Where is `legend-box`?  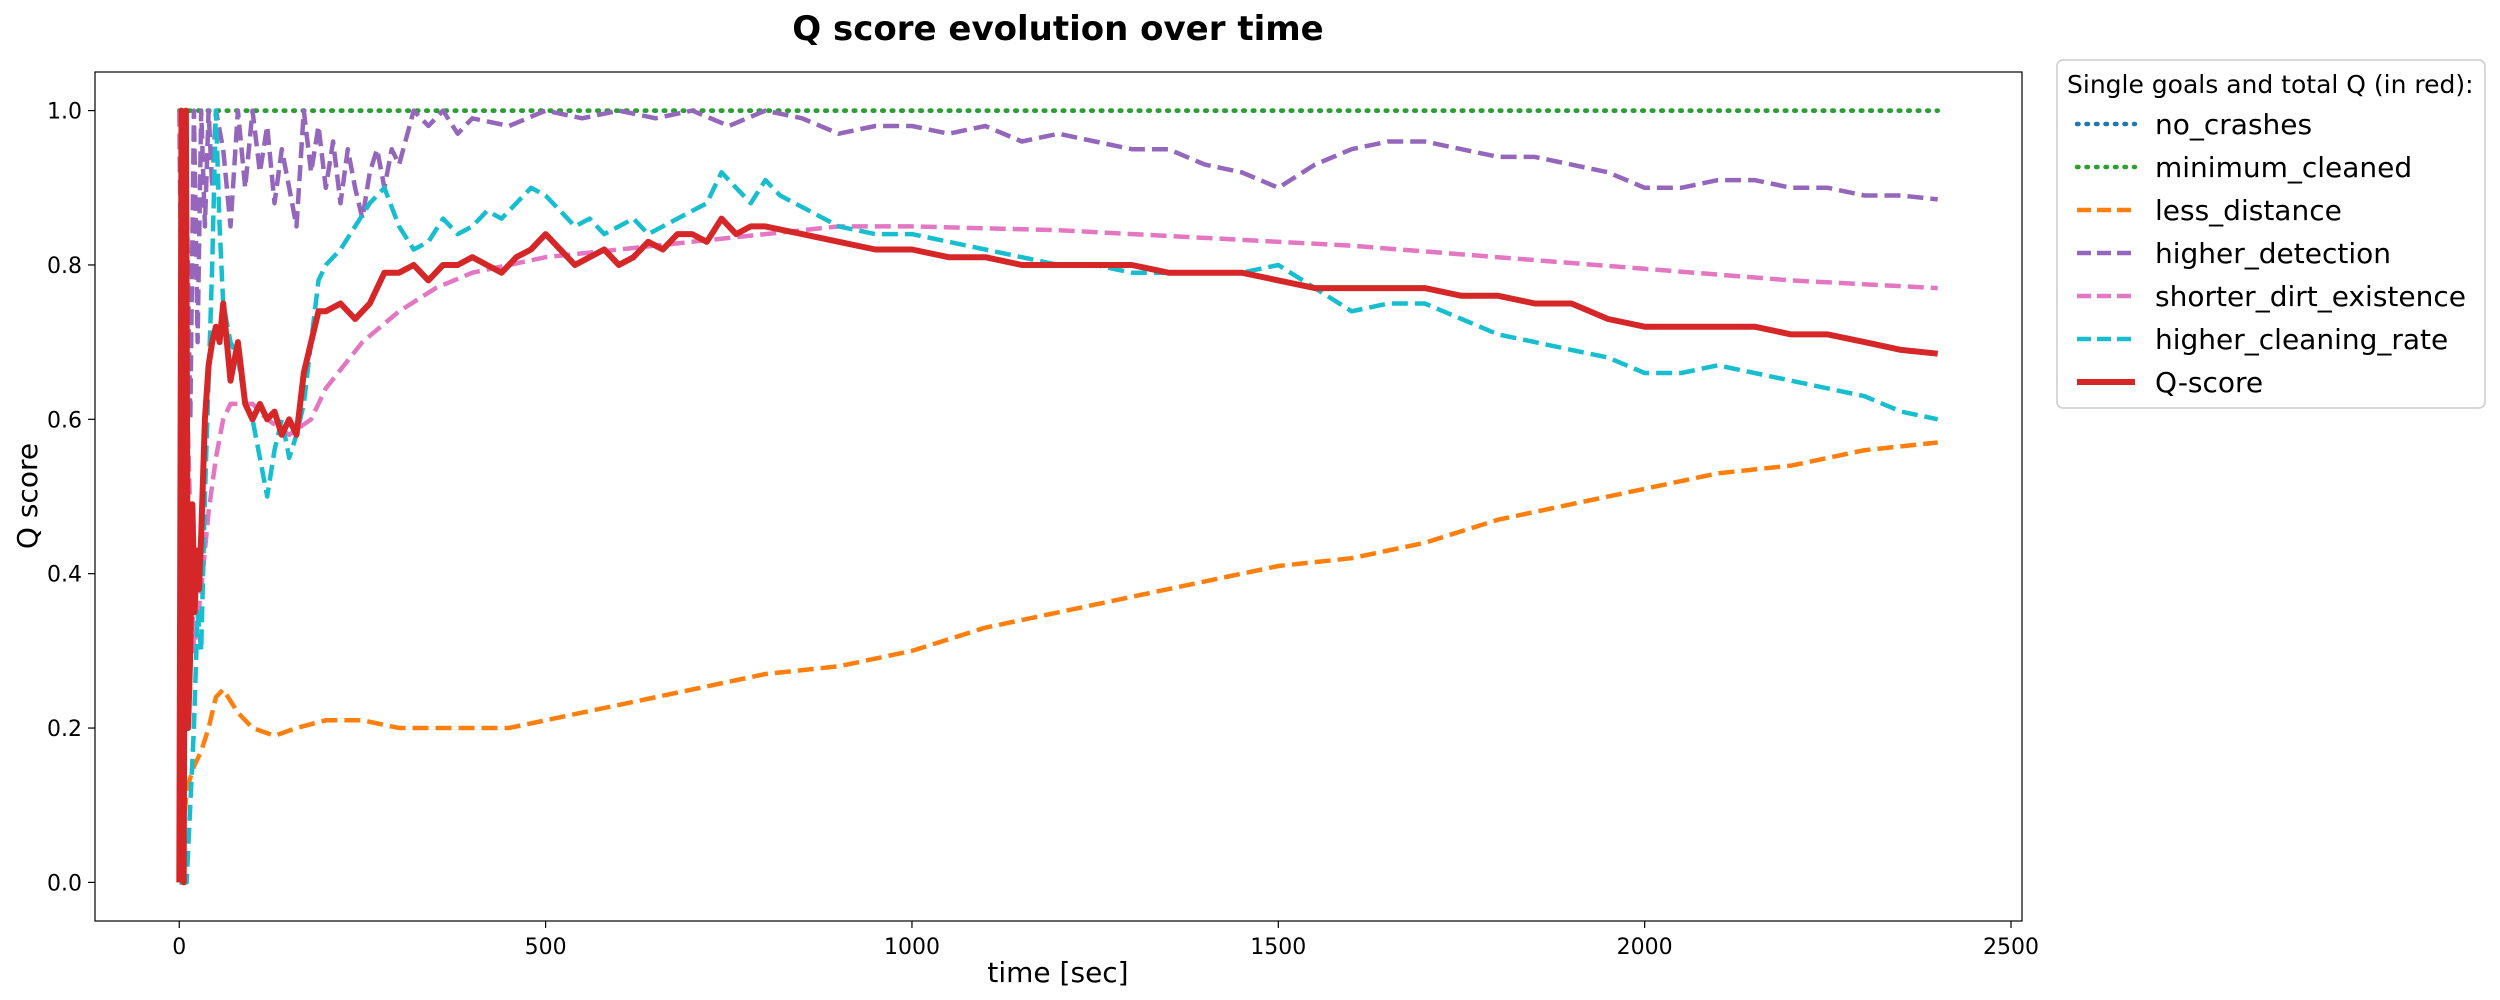 legend-box is located at coordinates (2271, 234).